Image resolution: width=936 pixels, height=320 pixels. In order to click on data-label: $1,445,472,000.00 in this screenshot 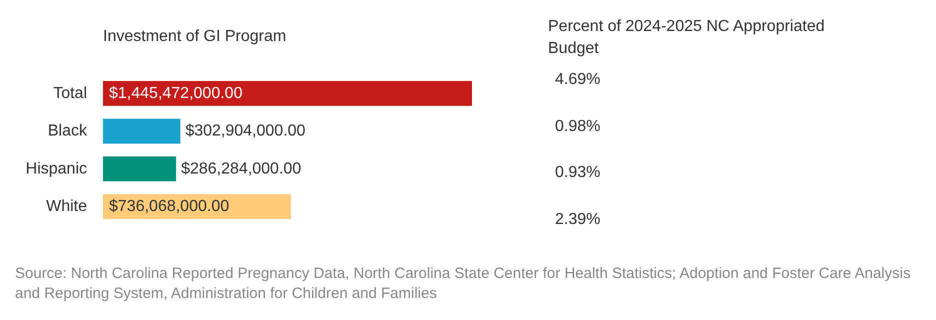, I will do `click(176, 93)`.